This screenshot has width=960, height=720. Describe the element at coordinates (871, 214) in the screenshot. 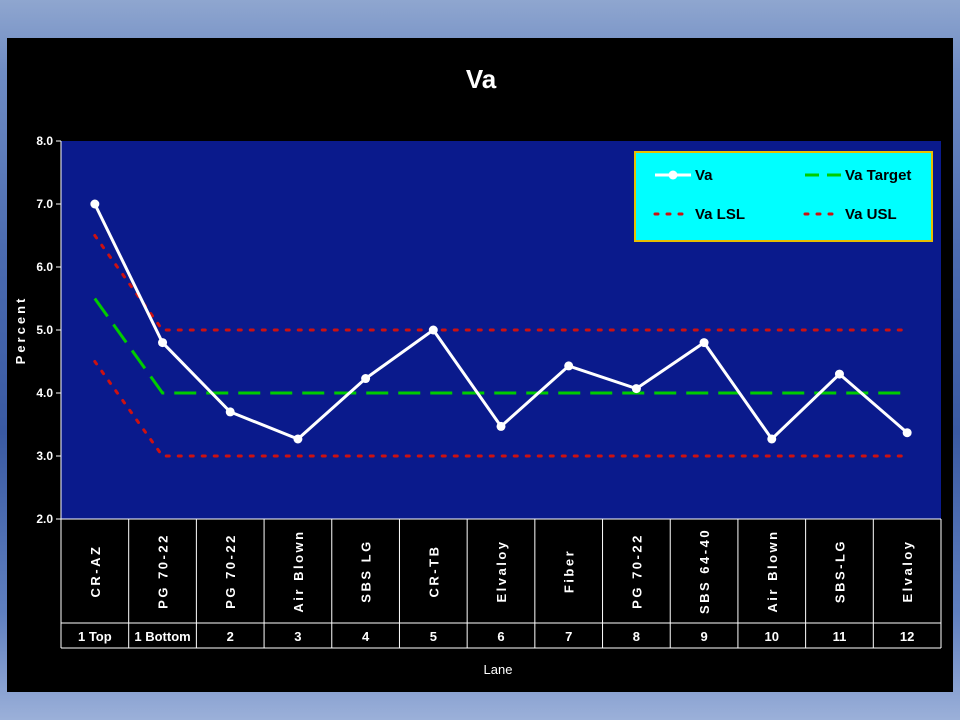

I see `legend-label-va-usl: Va USL` at that location.